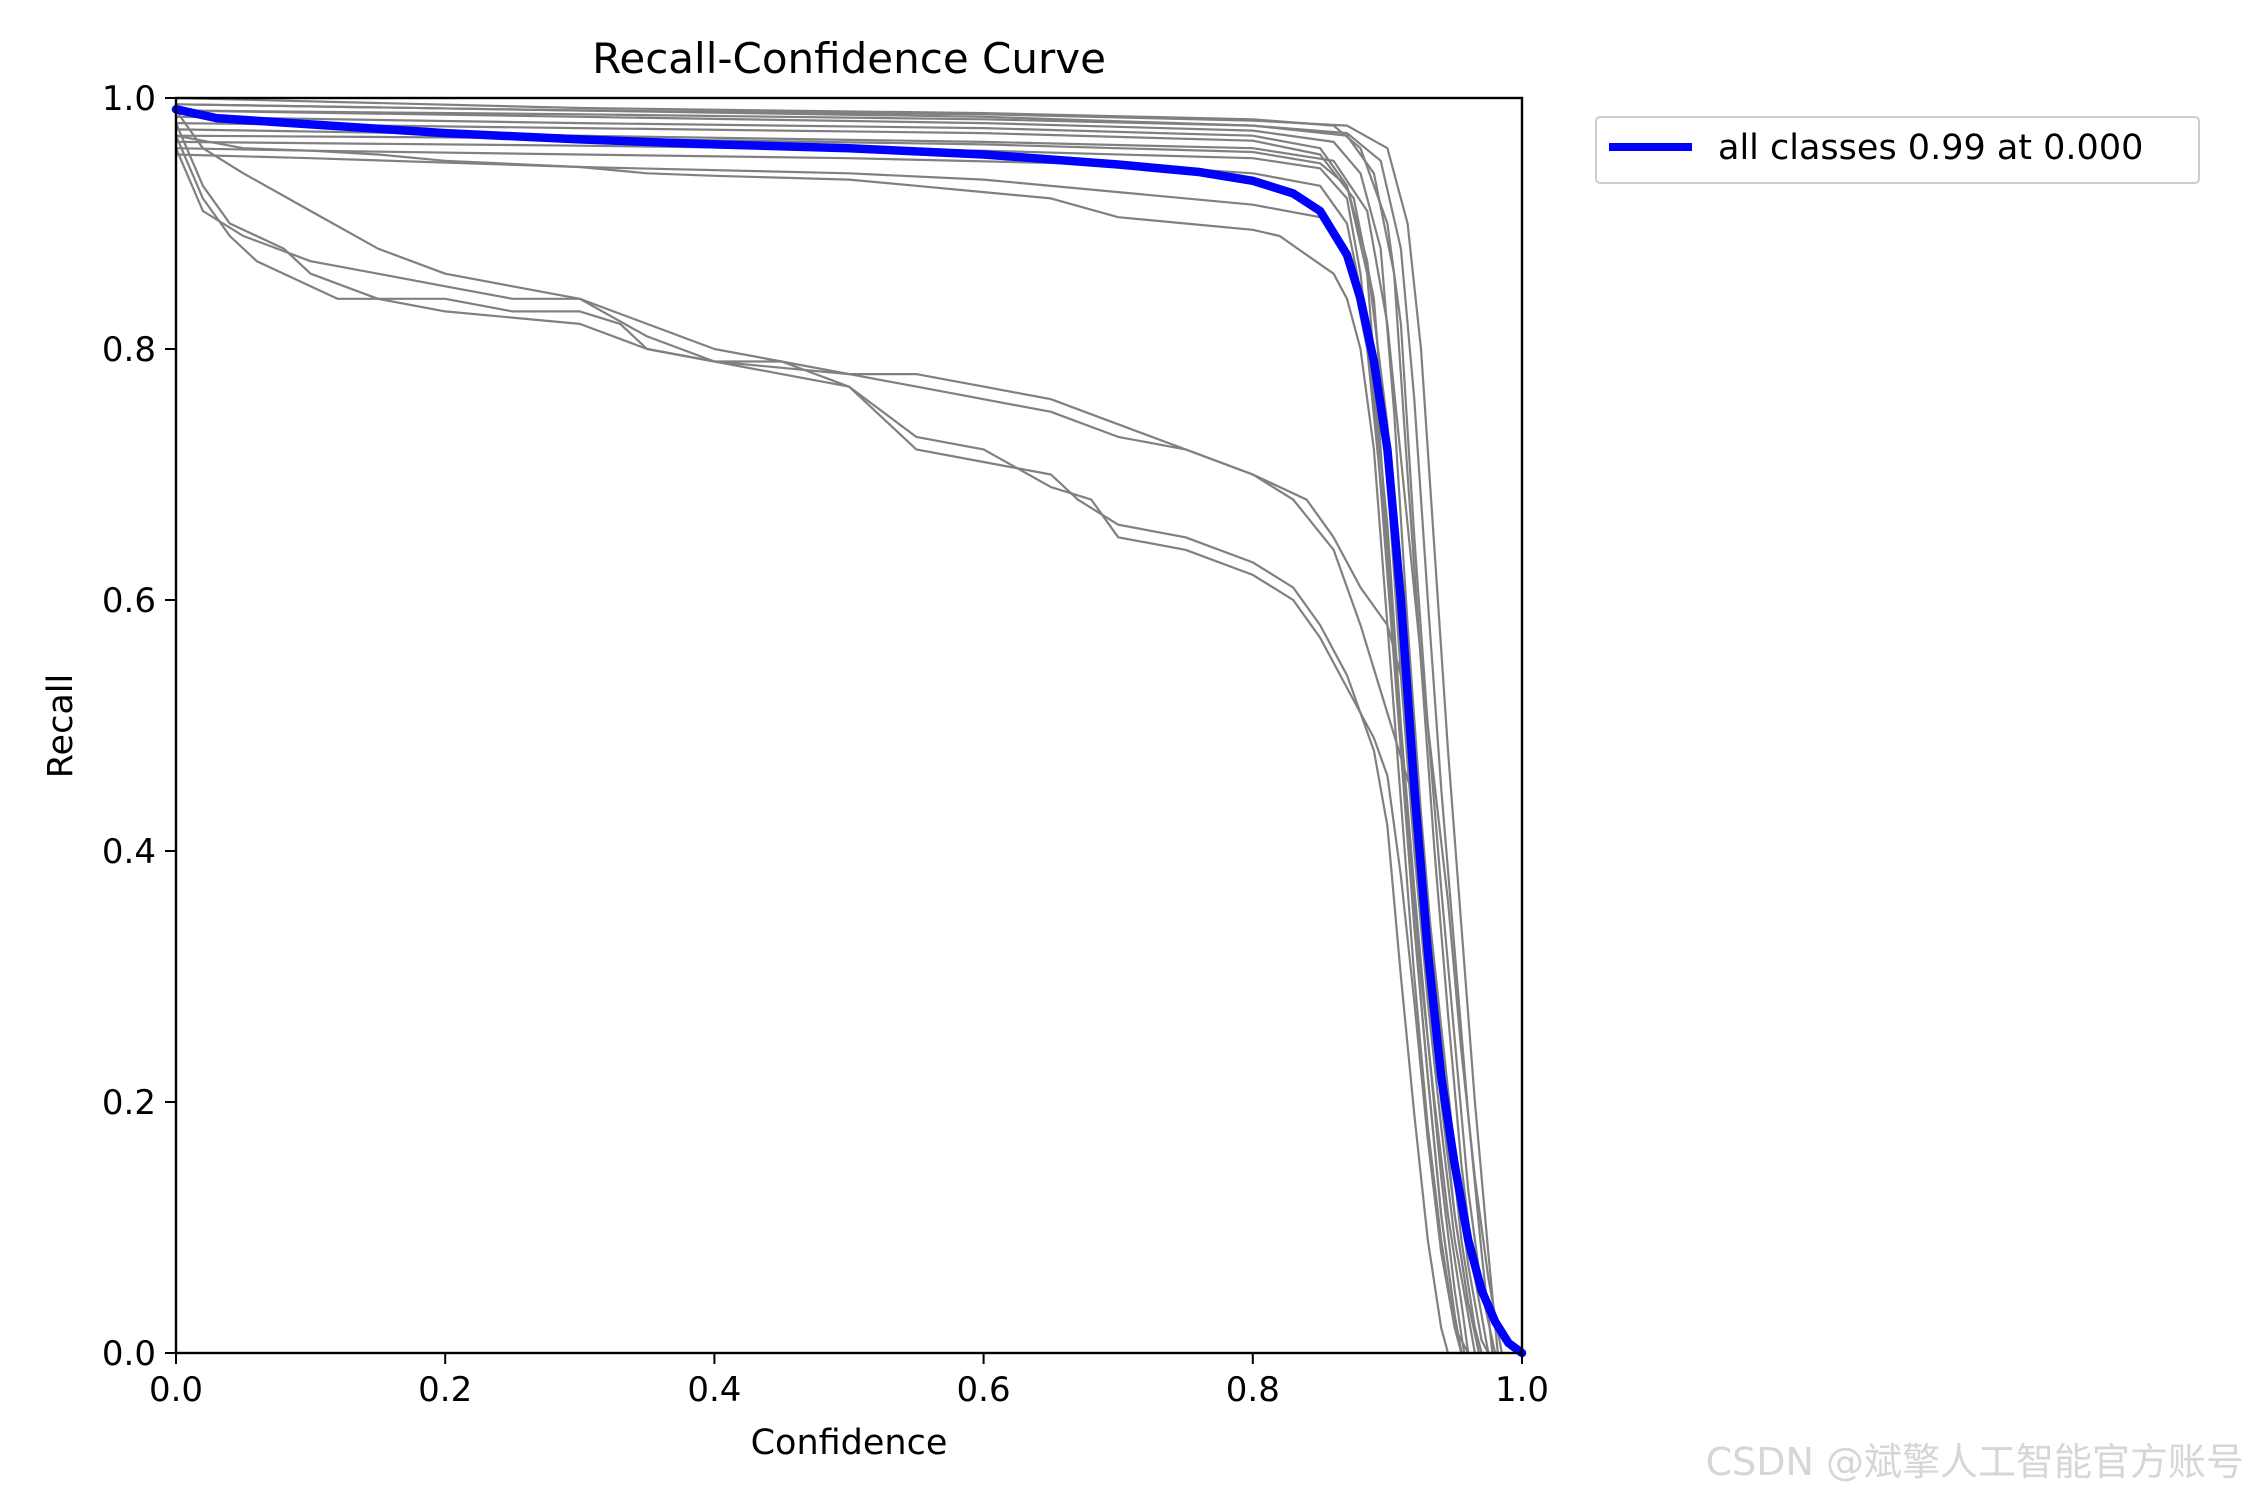 The image size is (2250, 1500). I want to click on x-tick-label: 0.2, so click(445, 1390).